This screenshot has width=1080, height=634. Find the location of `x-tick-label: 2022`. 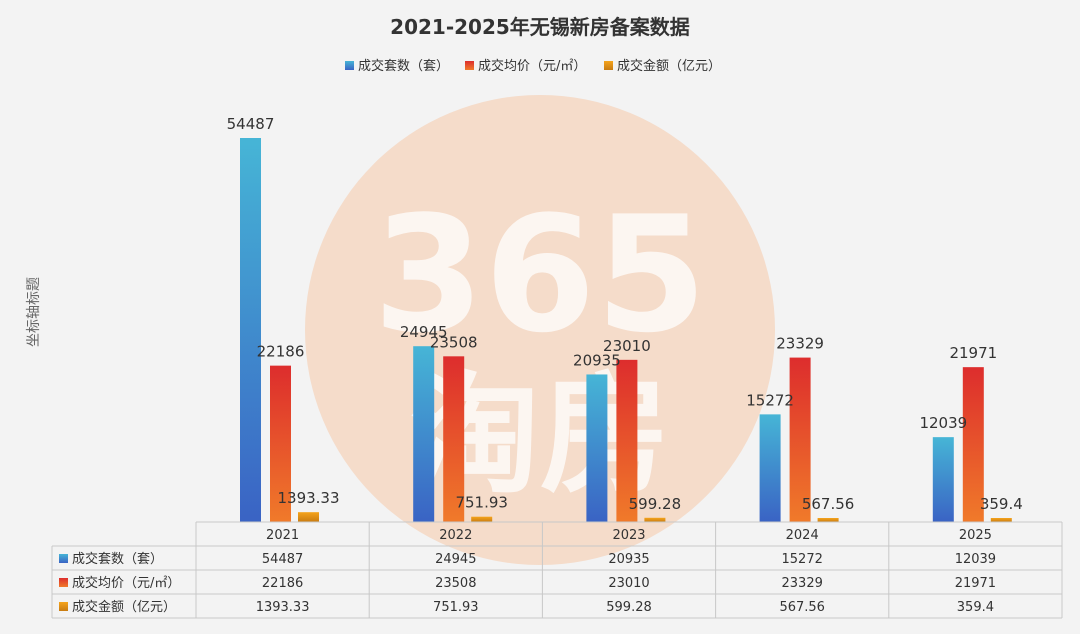

x-tick-label: 2022 is located at coordinates (455, 535).